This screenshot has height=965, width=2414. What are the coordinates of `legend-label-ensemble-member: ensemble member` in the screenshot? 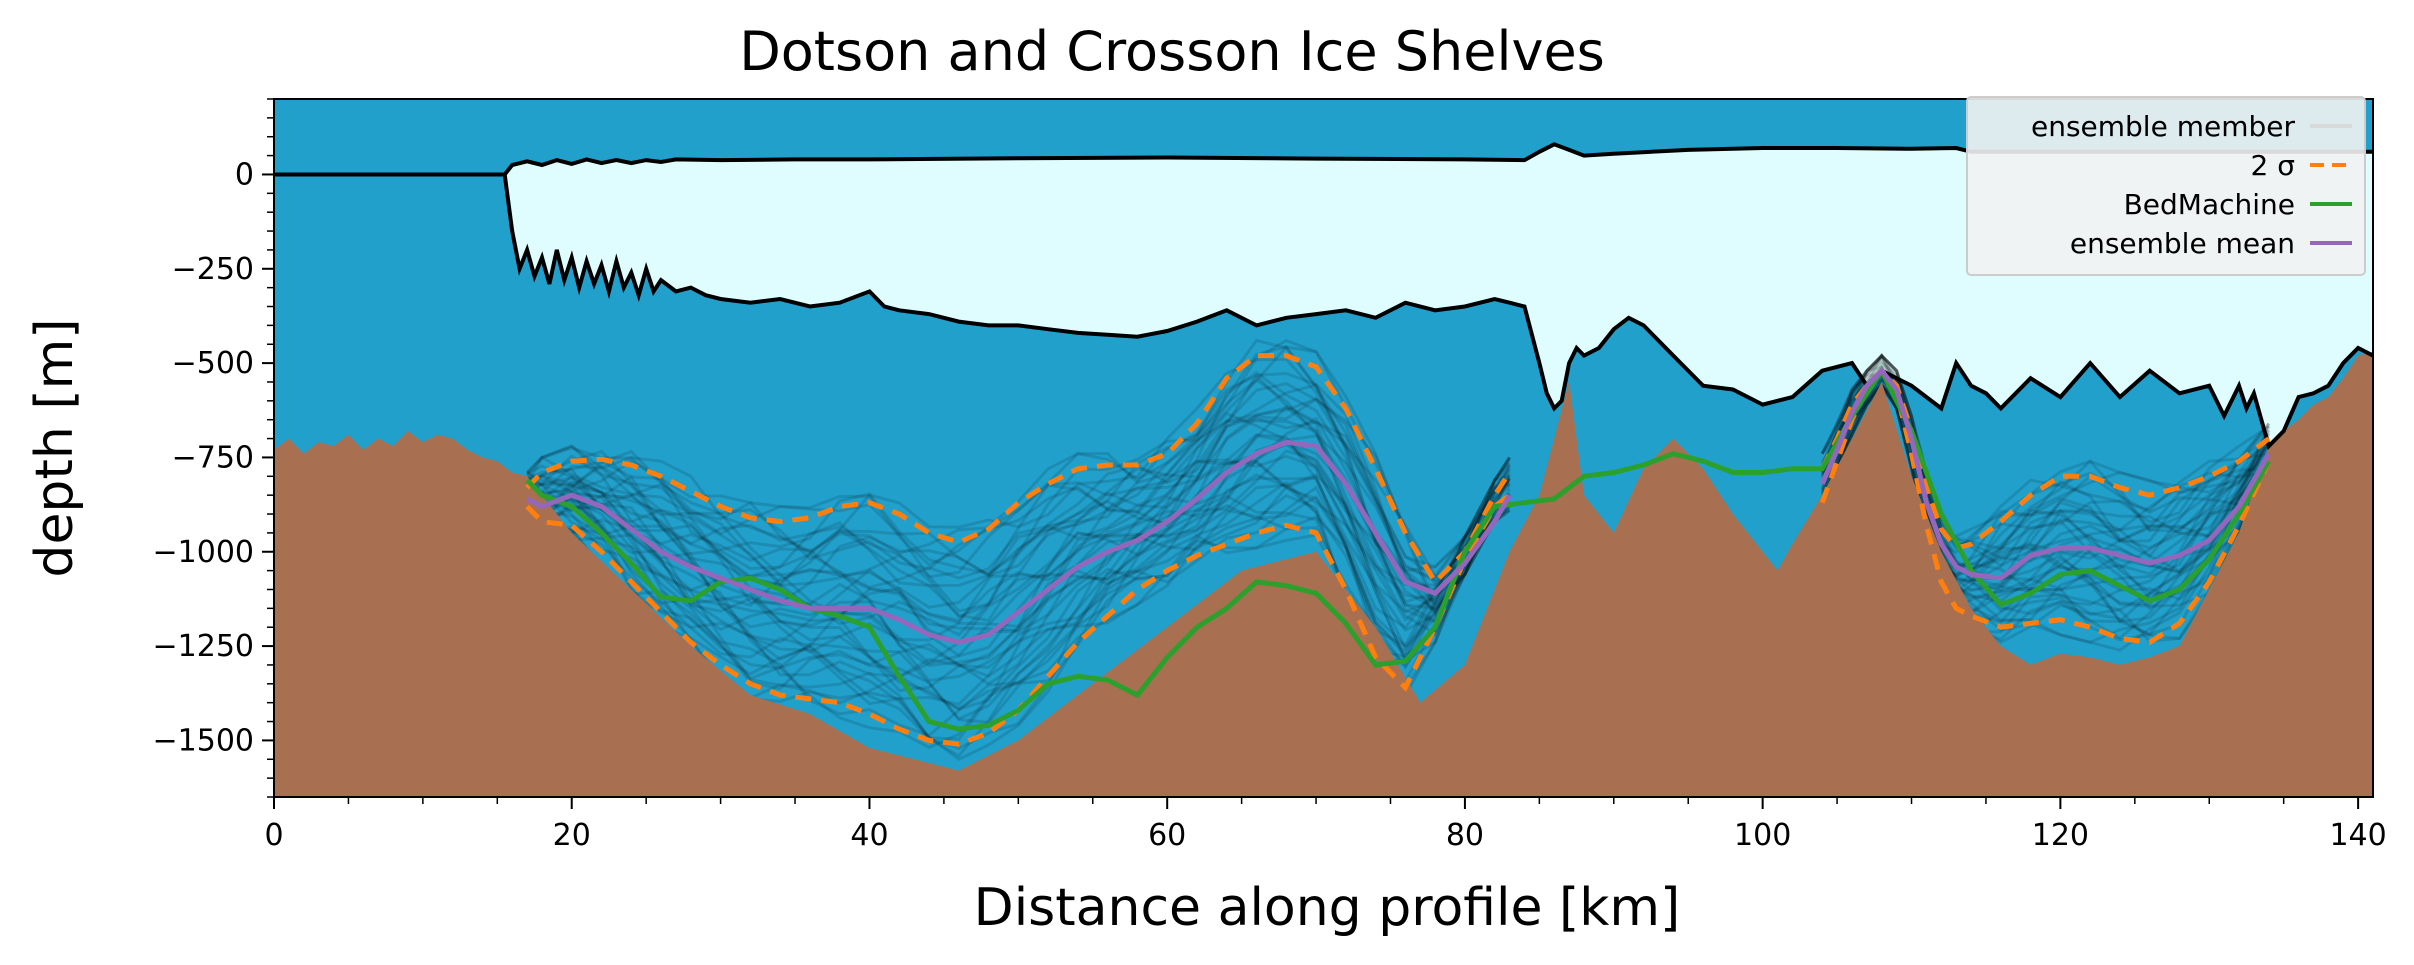 It's located at (2163, 126).